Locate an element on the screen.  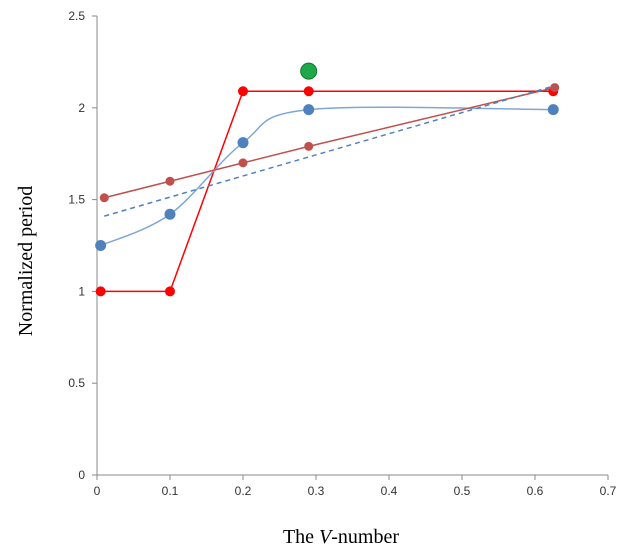
y-tick-label: 1 is located at coordinates (81, 291).